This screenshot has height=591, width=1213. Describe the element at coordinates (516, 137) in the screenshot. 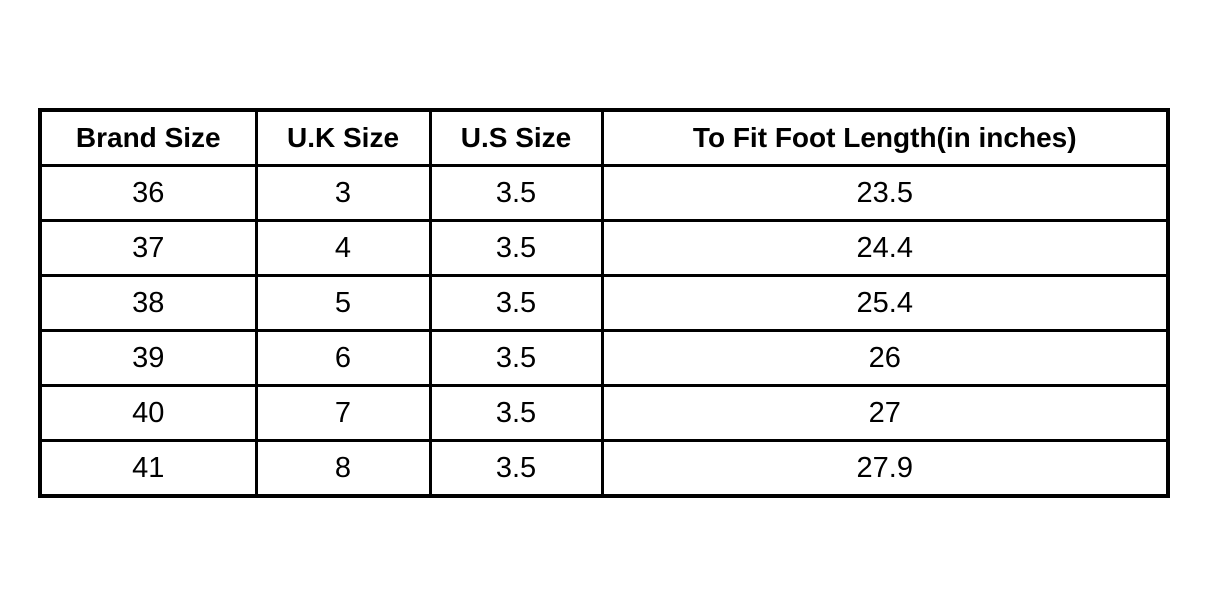

I see `header-us-size: U.S Size` at that location.